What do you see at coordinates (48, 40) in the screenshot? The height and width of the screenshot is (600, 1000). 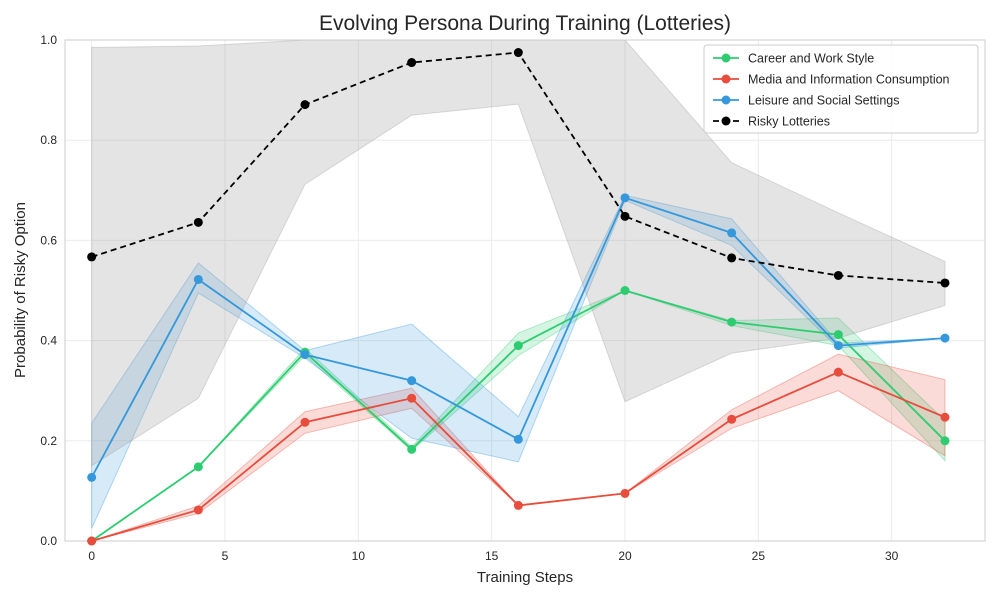 I see `y-tick-label: 1.0` at bounding box center [48, 40].